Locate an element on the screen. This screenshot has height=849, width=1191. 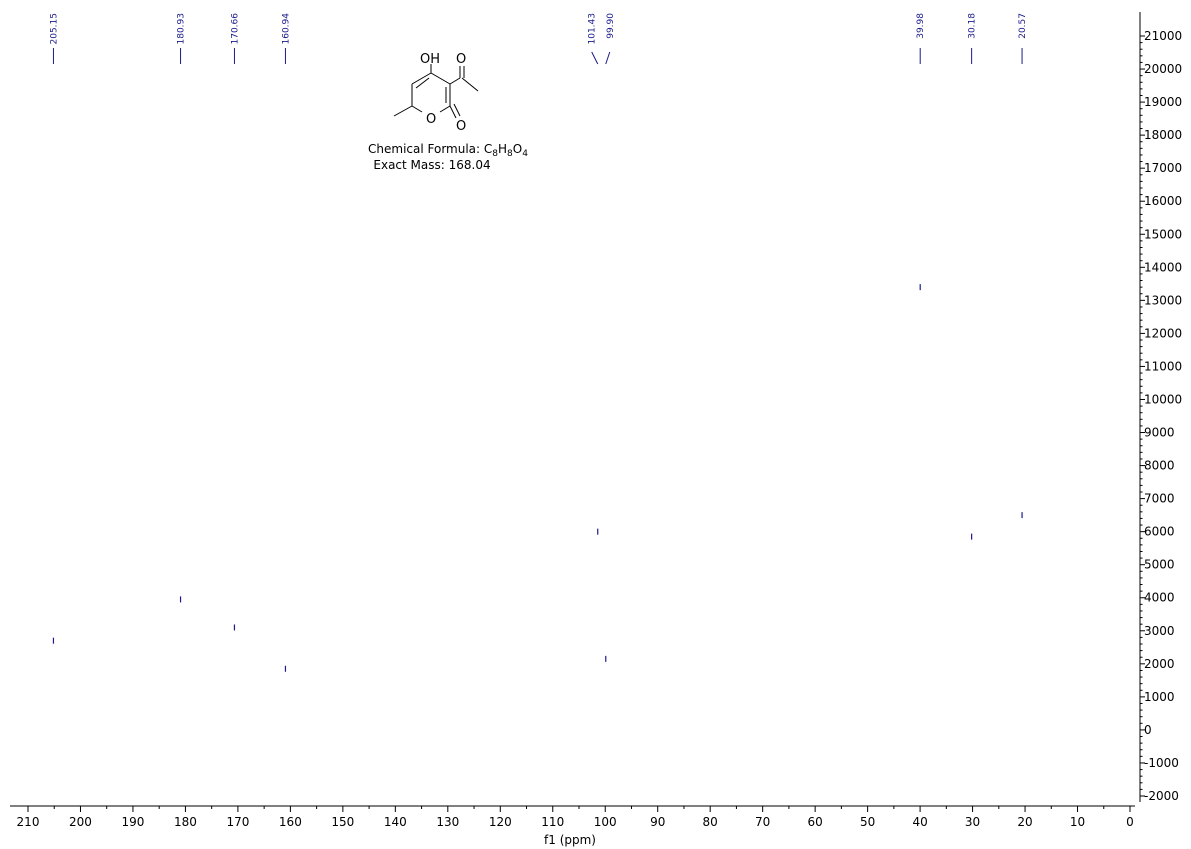
y-tick-label: 4000 is located at coordinates (1159, 598).